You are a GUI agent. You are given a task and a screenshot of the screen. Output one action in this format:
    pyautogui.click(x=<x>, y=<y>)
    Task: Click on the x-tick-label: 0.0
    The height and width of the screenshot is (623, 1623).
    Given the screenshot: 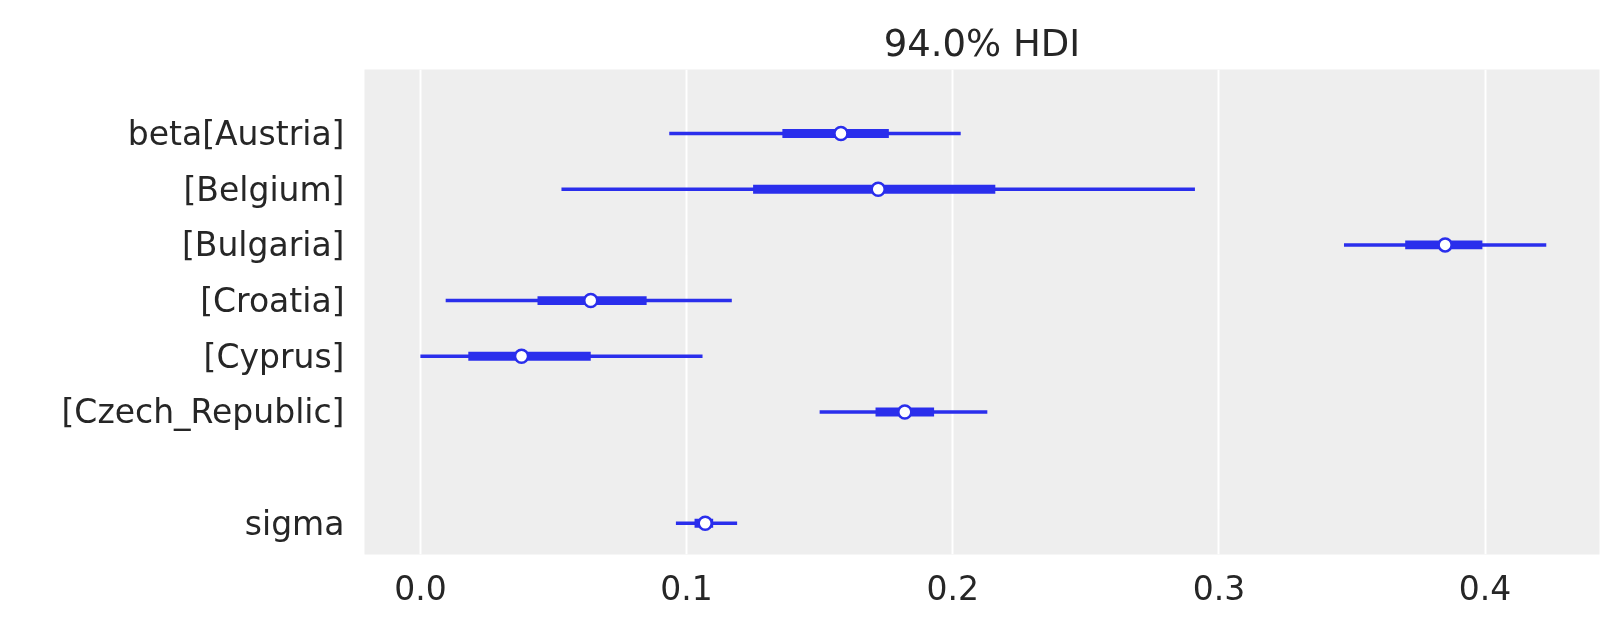 What is the action you would take?
    pyautogui.click(x=420, y=588)
    